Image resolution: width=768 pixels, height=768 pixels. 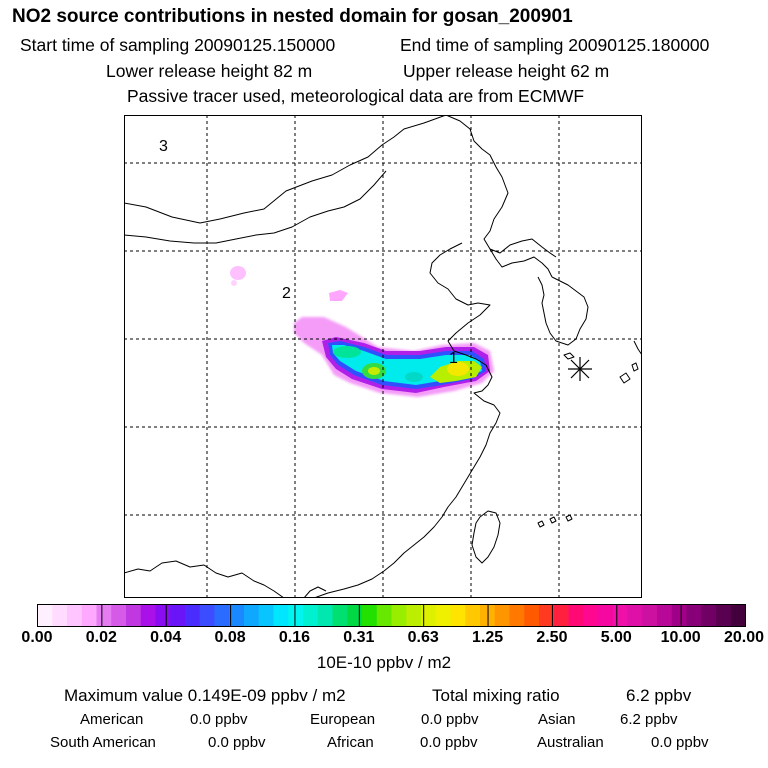 What do you see at coordinates (569, 356) in the screenshot?
I see `korea-jeju` at bounding box center [569, 356].